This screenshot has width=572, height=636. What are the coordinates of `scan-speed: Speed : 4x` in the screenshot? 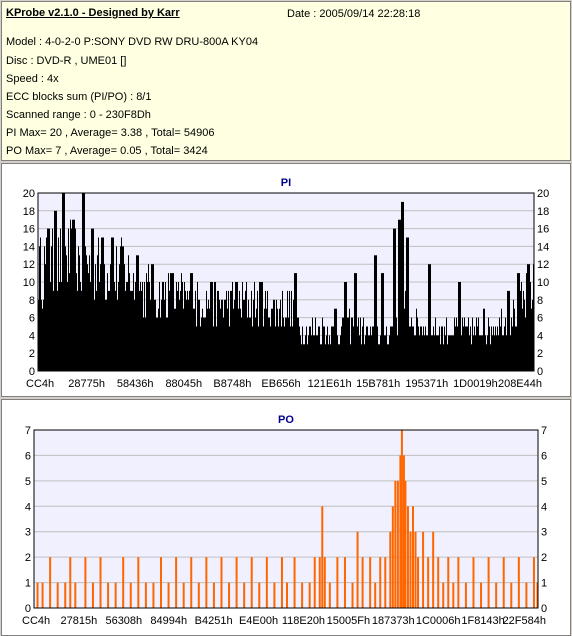 It's located at (32, 79).